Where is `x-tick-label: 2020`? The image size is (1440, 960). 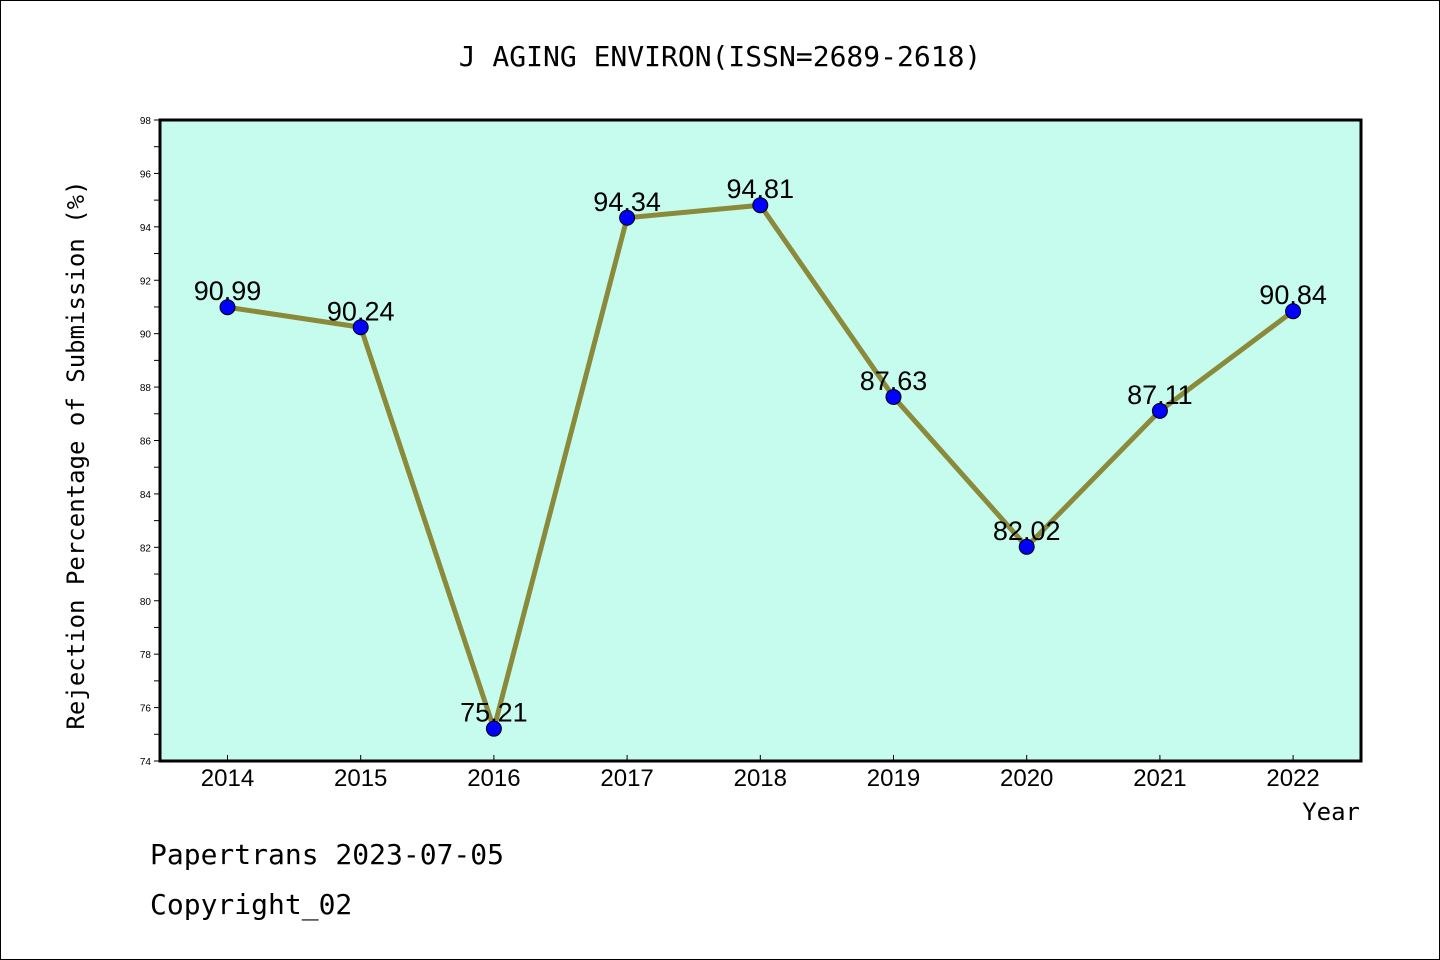 x-tick-label: 2020 is located at coordinates (1026, 778).